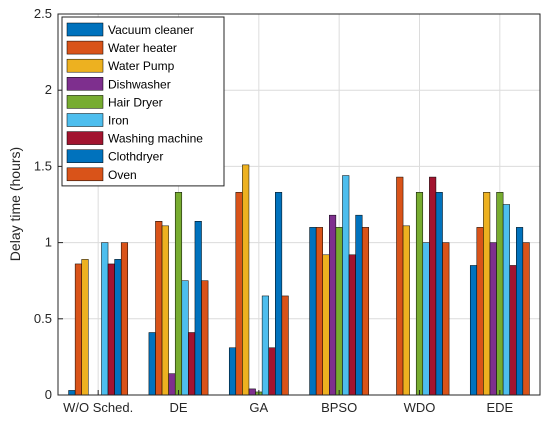 This screenshot has width=550, height=423. Describe the element at coordinates (122, 175) in the screenshot. I see `legend-label: Oven` at that location.